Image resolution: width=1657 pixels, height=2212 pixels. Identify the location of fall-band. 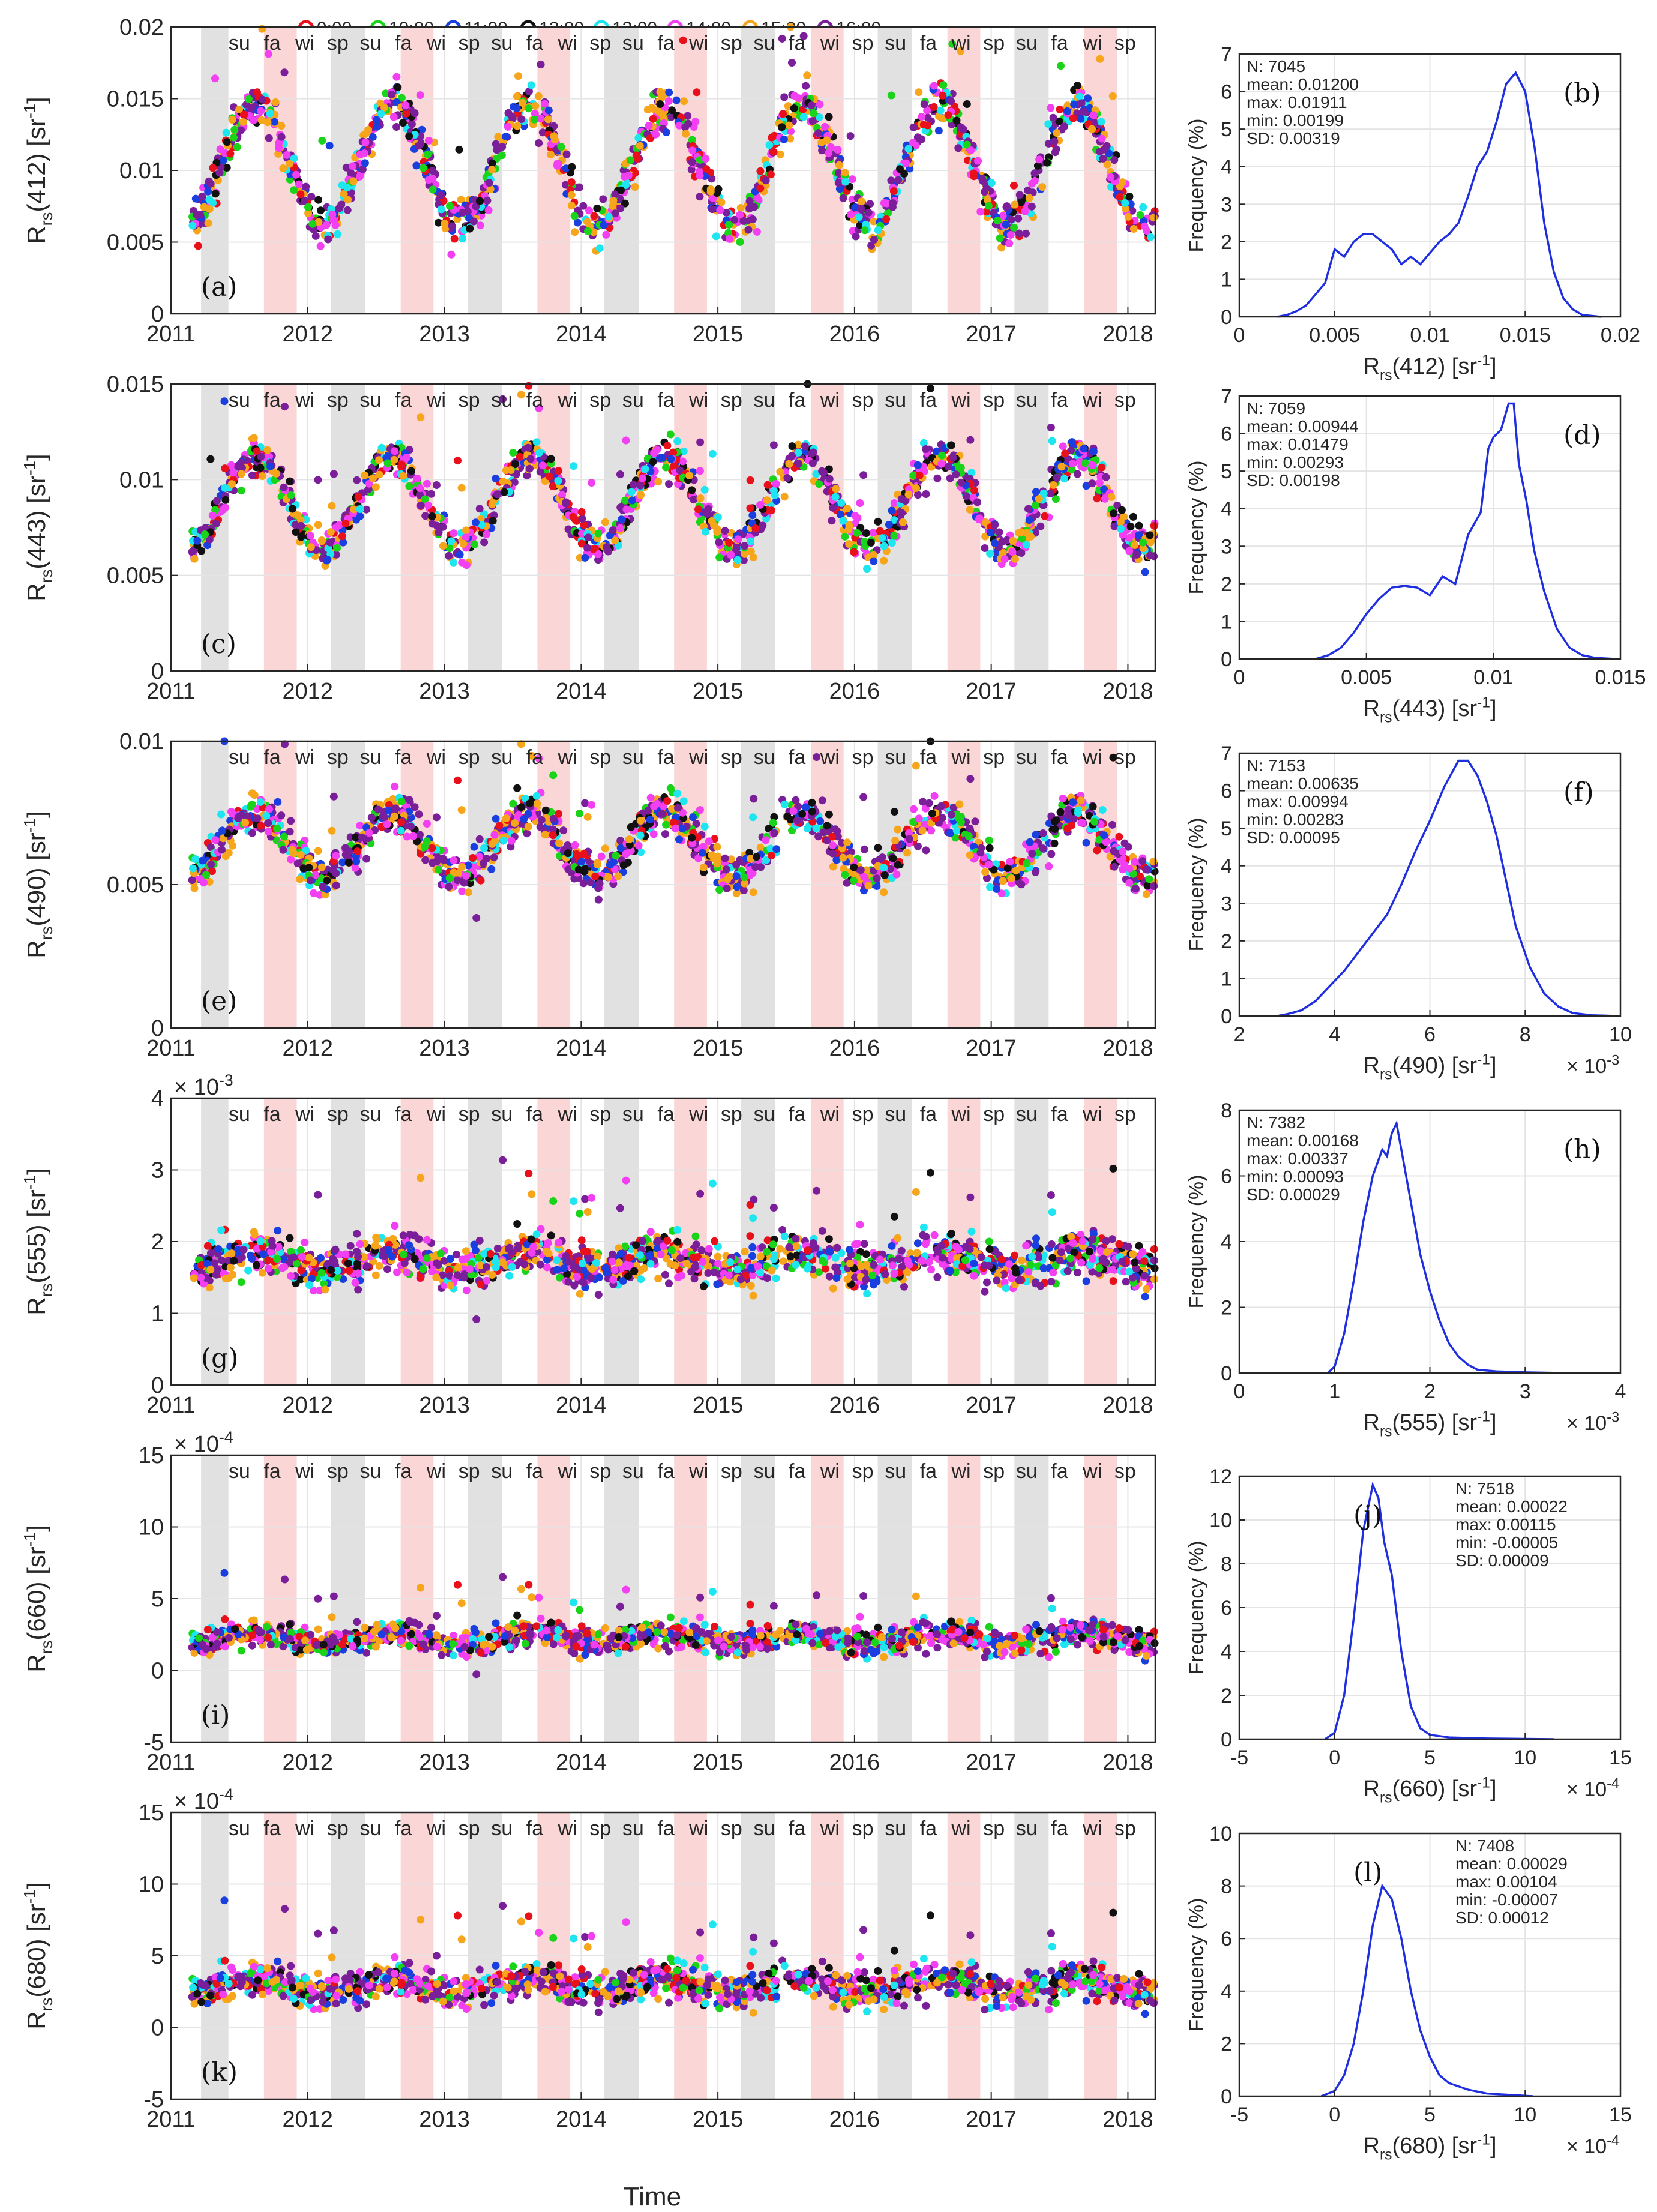
(280, 527).